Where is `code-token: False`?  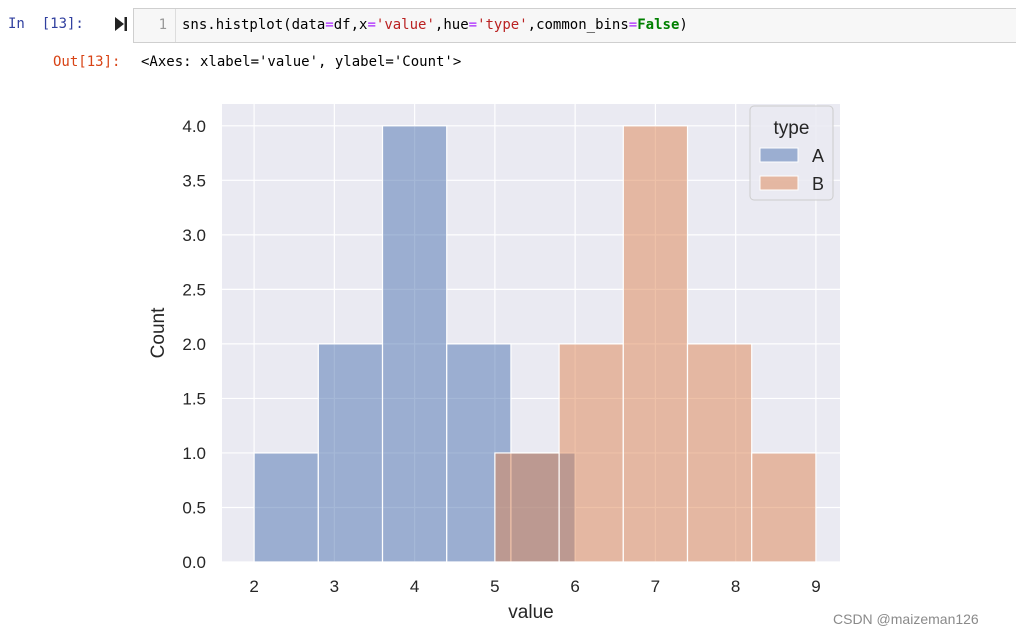 code-token: False is located at coordinates (658, 25).